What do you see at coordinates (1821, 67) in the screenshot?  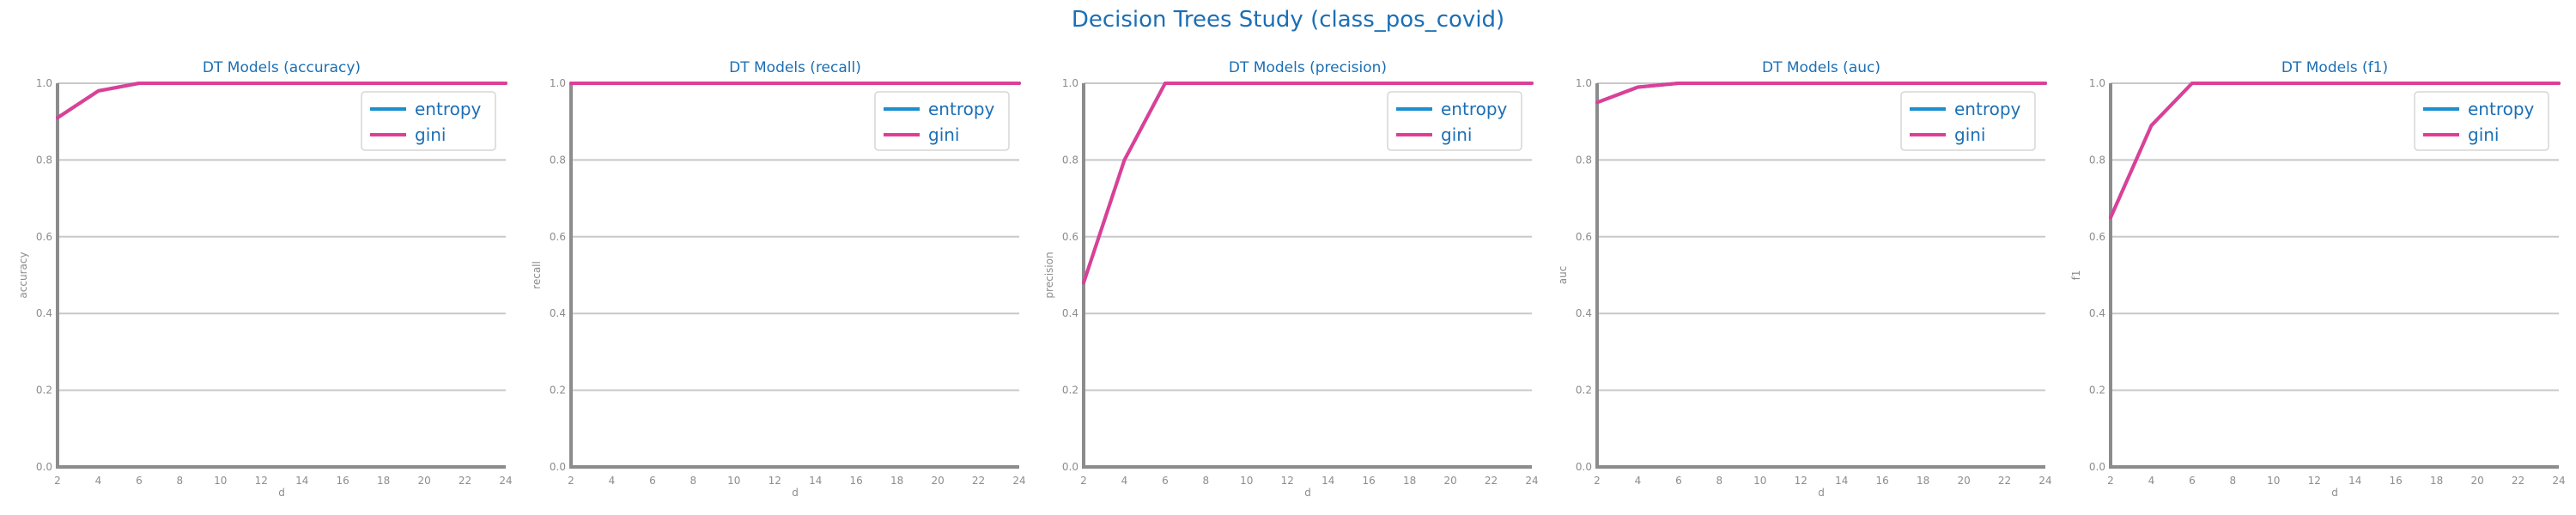 I see `chart-title: DT Models (auc)` at bounding box center [1821, 67].